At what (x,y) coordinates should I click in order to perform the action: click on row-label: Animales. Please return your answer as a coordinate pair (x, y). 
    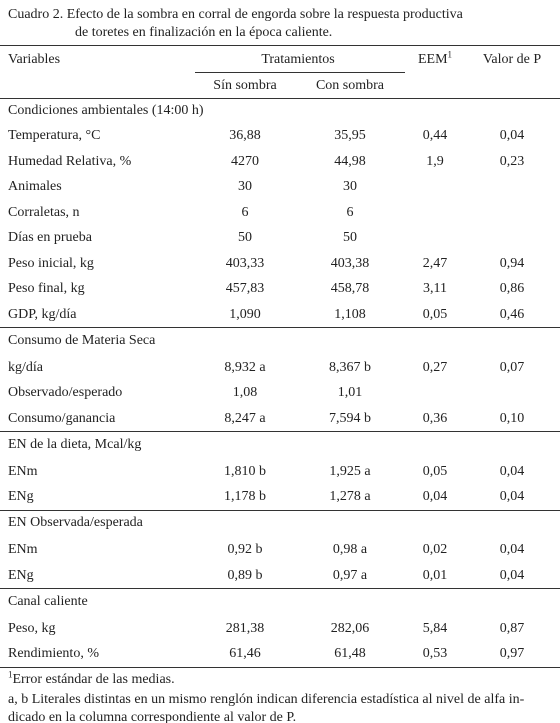
    Looking at the image, I should click on (35, 186).